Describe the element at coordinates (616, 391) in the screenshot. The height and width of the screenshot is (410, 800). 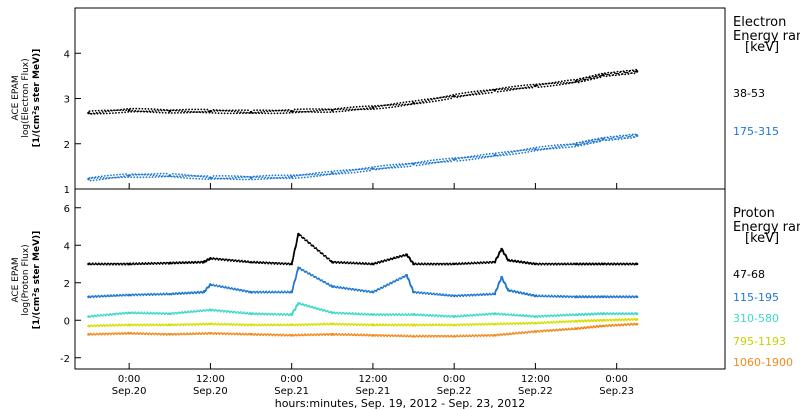
I see `xtick-date-label: Sep.23` at that location.